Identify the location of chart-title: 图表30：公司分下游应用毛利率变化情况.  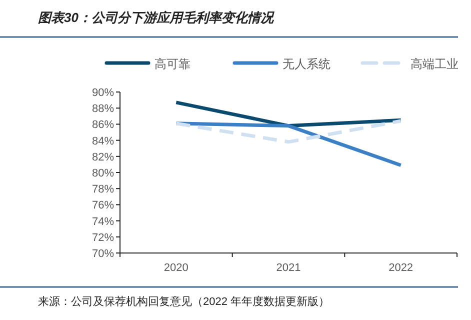
(156, 17).